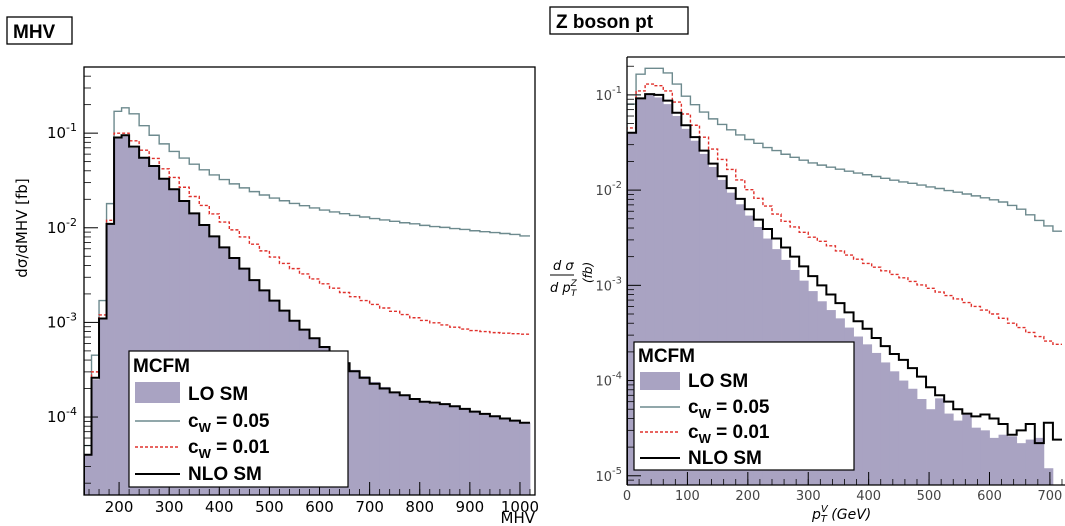 Image resolution: width=1065 pixels, height=526 pixels. What do you see at coordinates (520, 507) in the screenshot?
I see `x-tick-label: 1000` at bounding box center [520, 507].